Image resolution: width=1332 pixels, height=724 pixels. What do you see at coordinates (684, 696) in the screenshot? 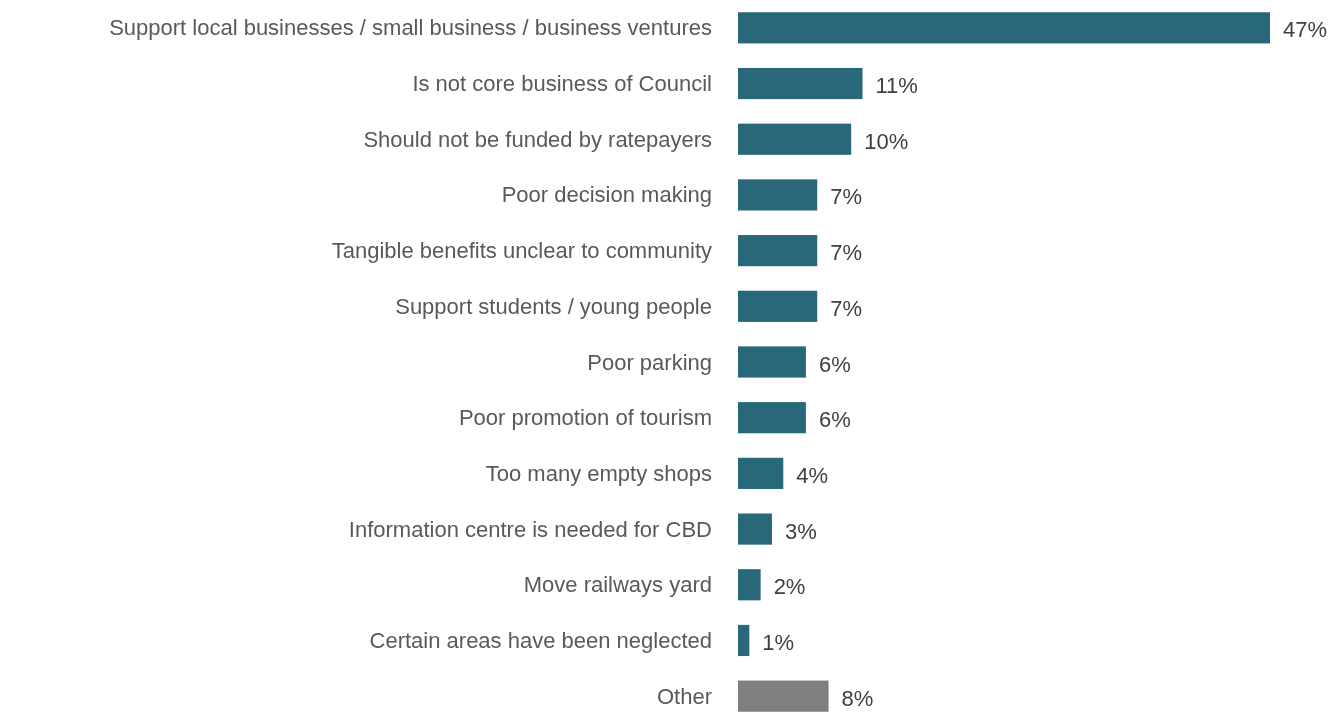
I see `y-tick-label: Other` at bounding box center [684, 696].